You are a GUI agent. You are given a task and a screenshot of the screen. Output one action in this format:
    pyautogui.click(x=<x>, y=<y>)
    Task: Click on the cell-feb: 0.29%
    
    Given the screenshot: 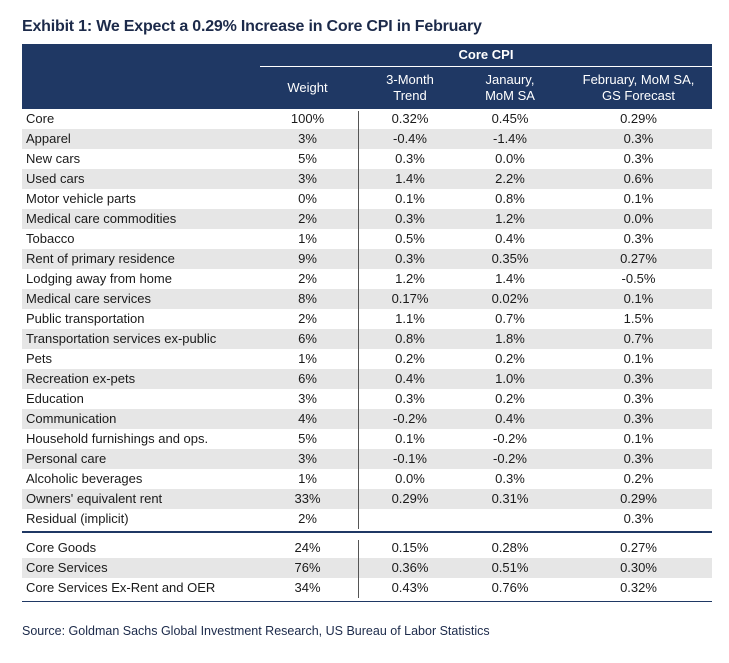 What is the action you would take?
    pyautogui.click(x=638, y=118)
    